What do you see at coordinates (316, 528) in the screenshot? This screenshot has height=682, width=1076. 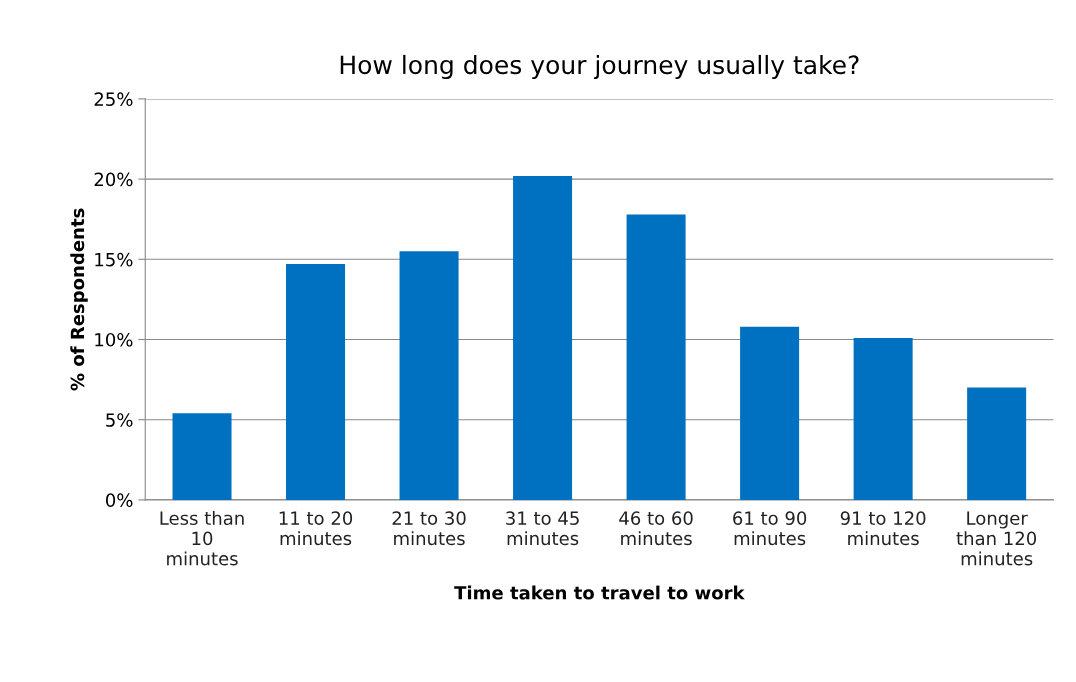 I see `x-tick-label: 11 to 20 minutes` at bounding box center [316, 528].